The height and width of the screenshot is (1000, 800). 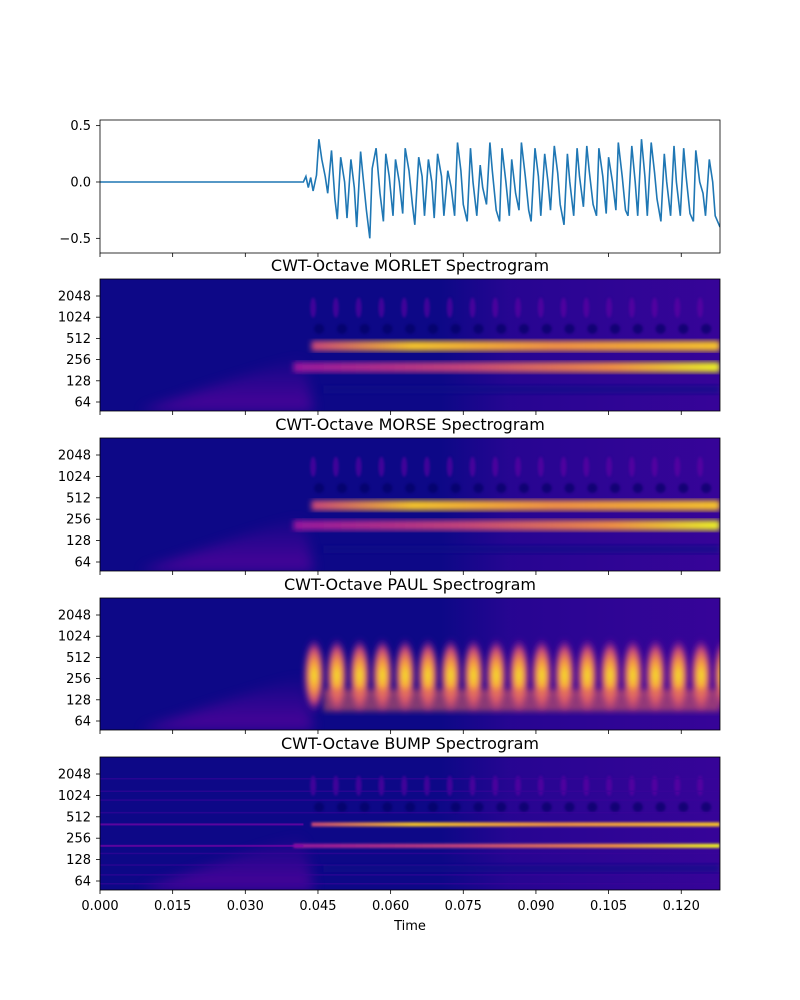 I want to click on y-ticks: 0.5 0.0 −0.5, so click(x=79, y=183).